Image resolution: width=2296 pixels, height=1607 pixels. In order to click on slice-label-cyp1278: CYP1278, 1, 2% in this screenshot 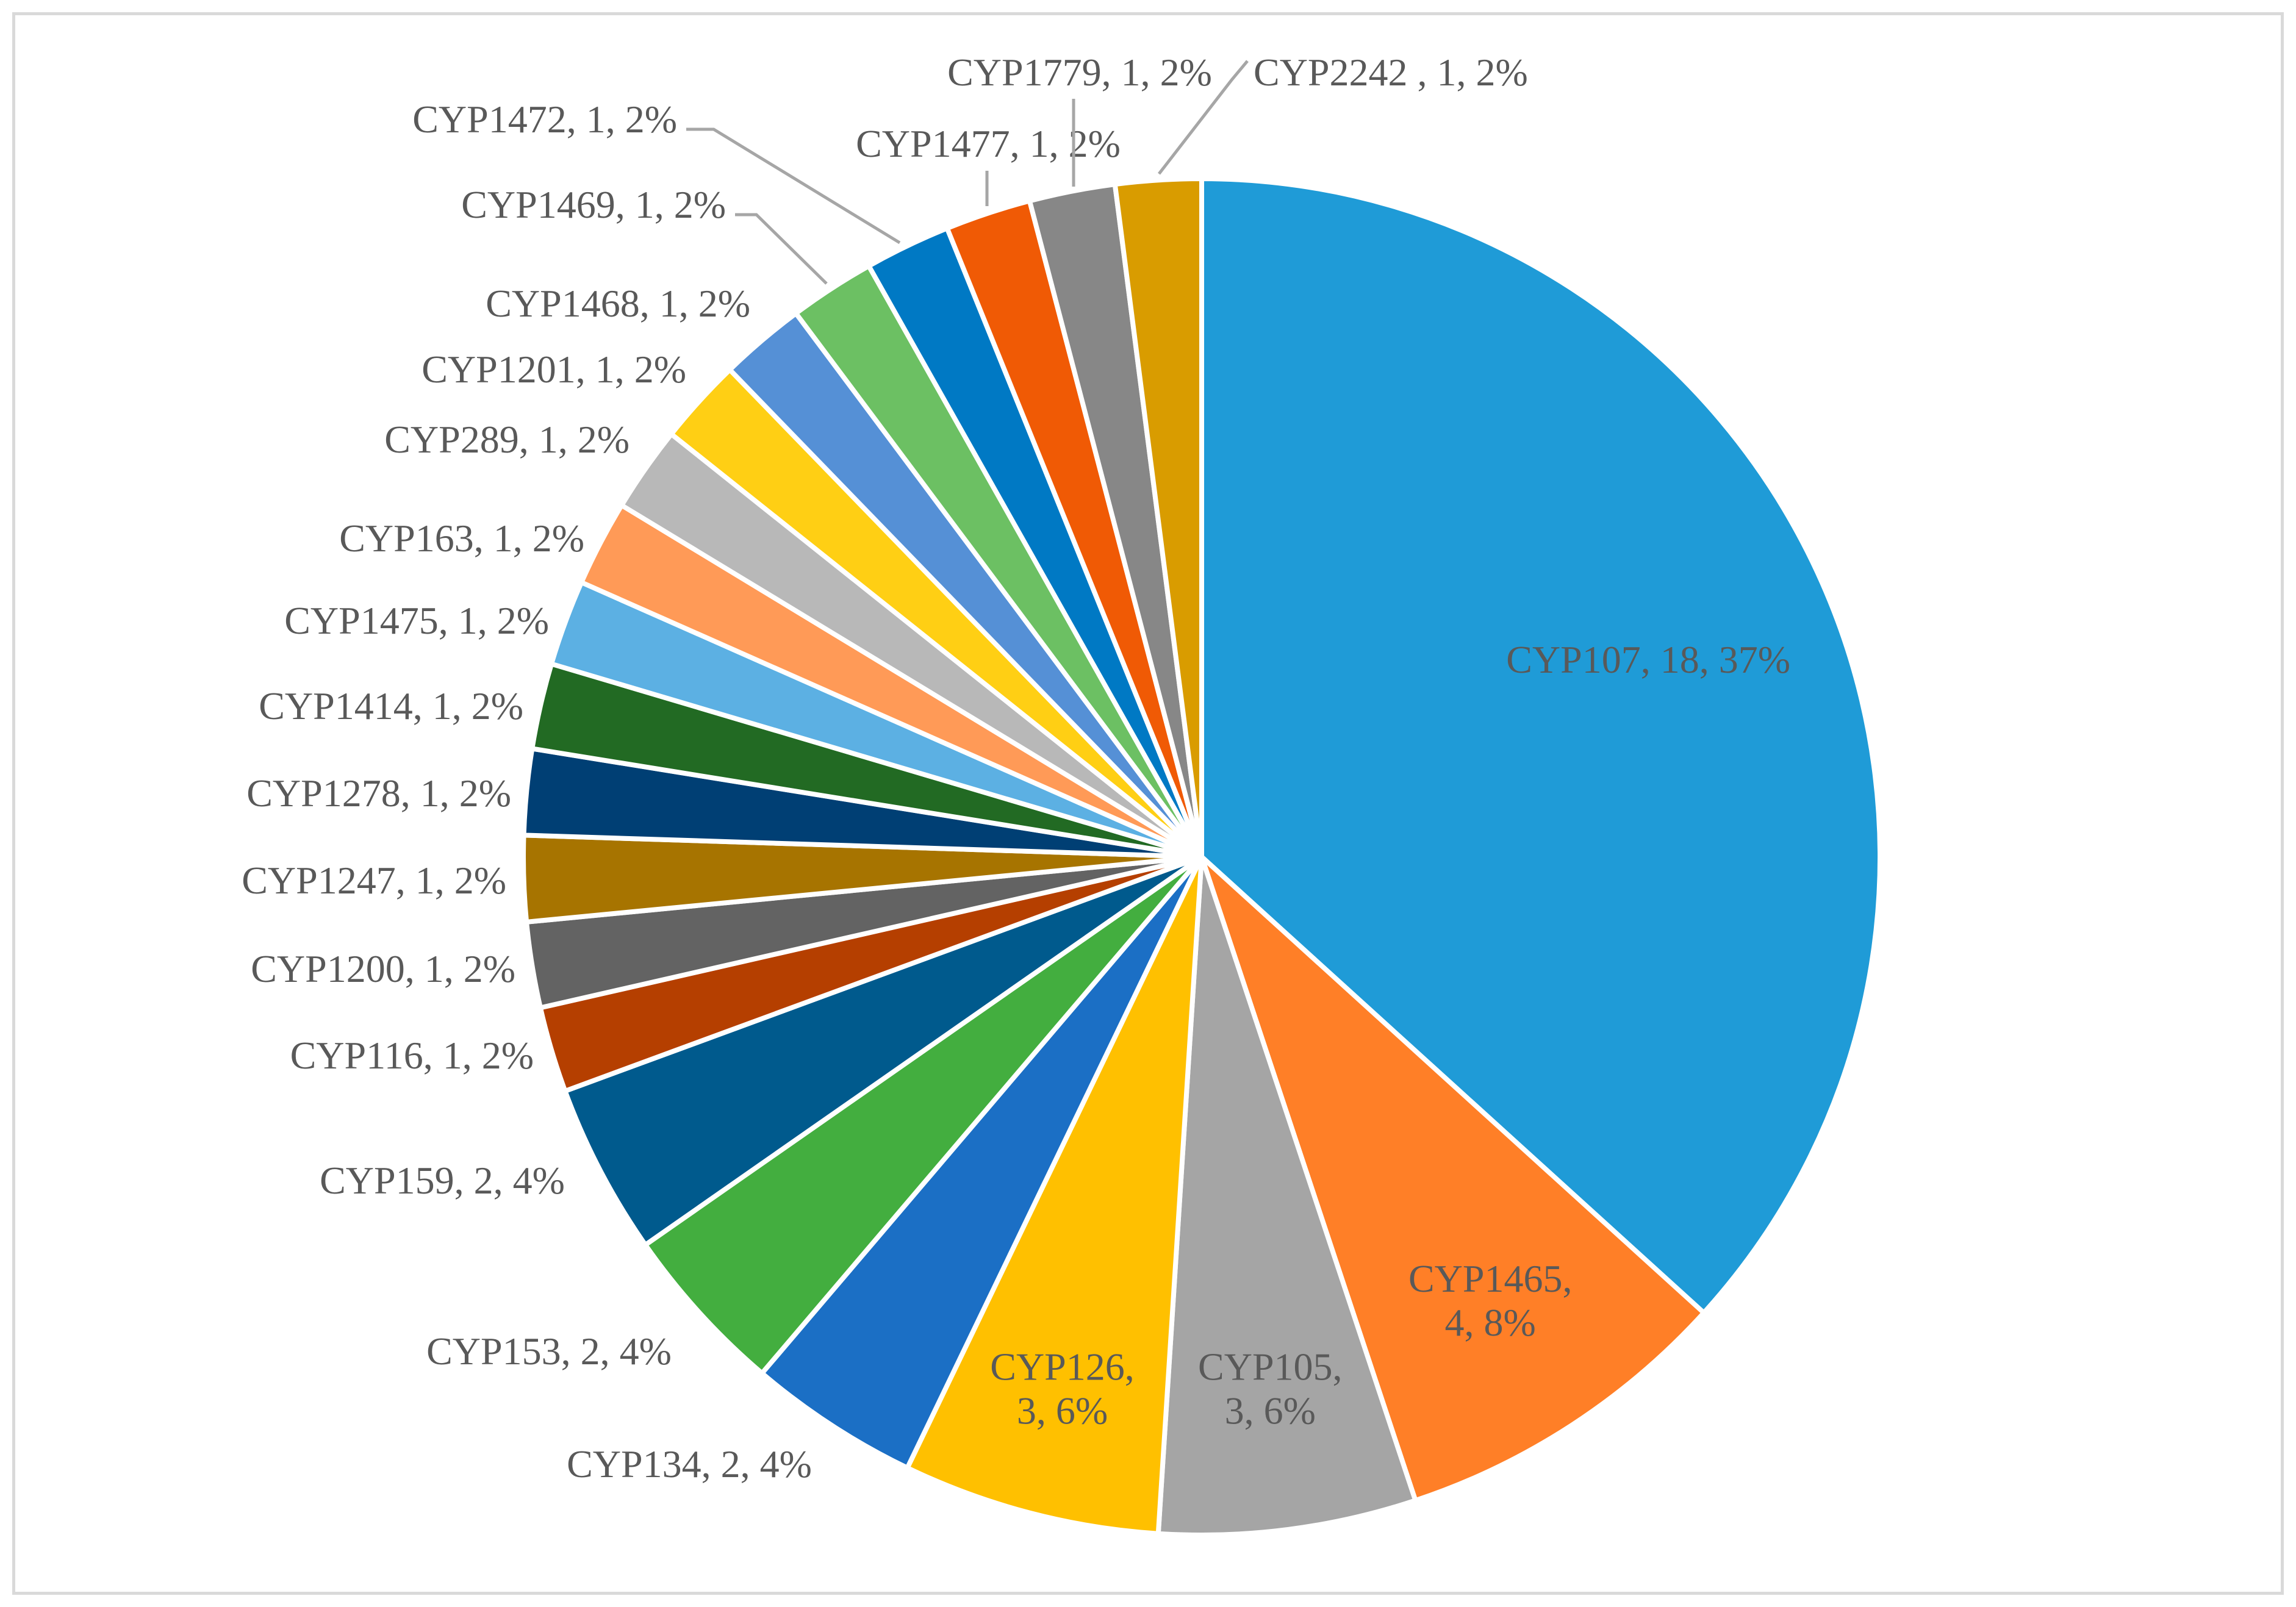, I will do `click(378, 793)`.